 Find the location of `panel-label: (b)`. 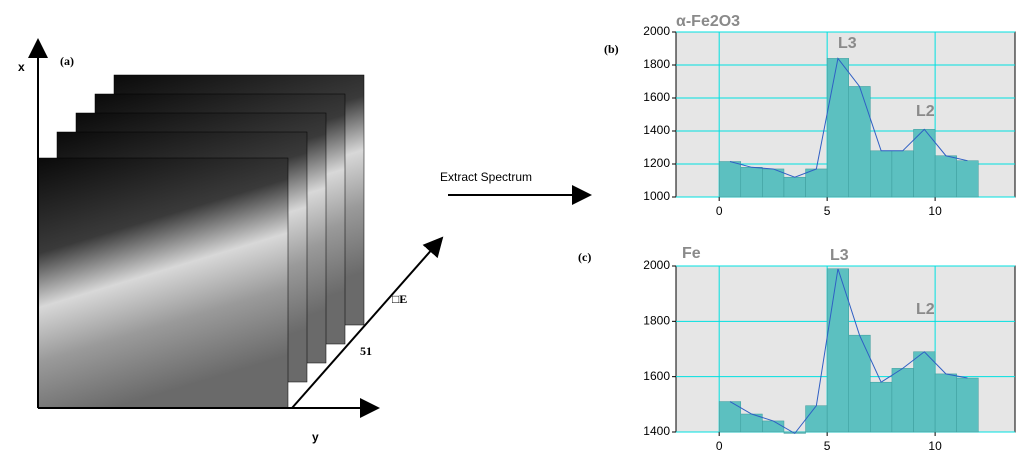

panel-label: (b) is located at coordinates (611, 49).